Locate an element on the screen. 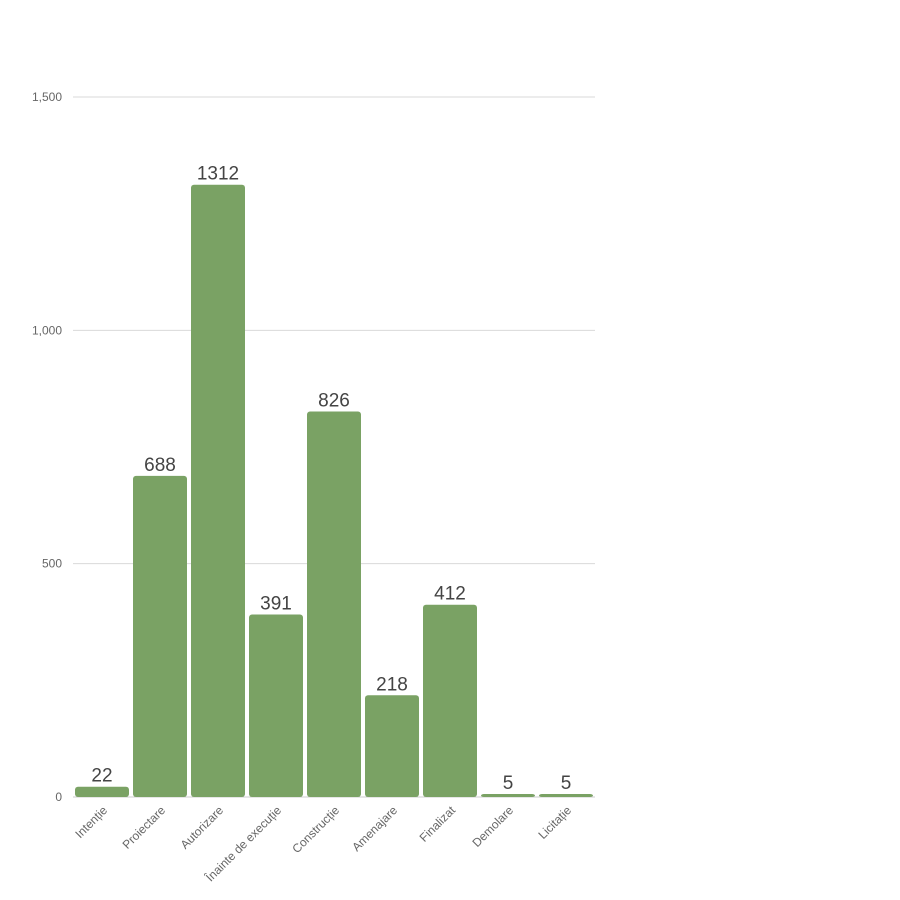 The image size is (900, 900). bar-data-label: 391 is located at coordinates (276, 604).